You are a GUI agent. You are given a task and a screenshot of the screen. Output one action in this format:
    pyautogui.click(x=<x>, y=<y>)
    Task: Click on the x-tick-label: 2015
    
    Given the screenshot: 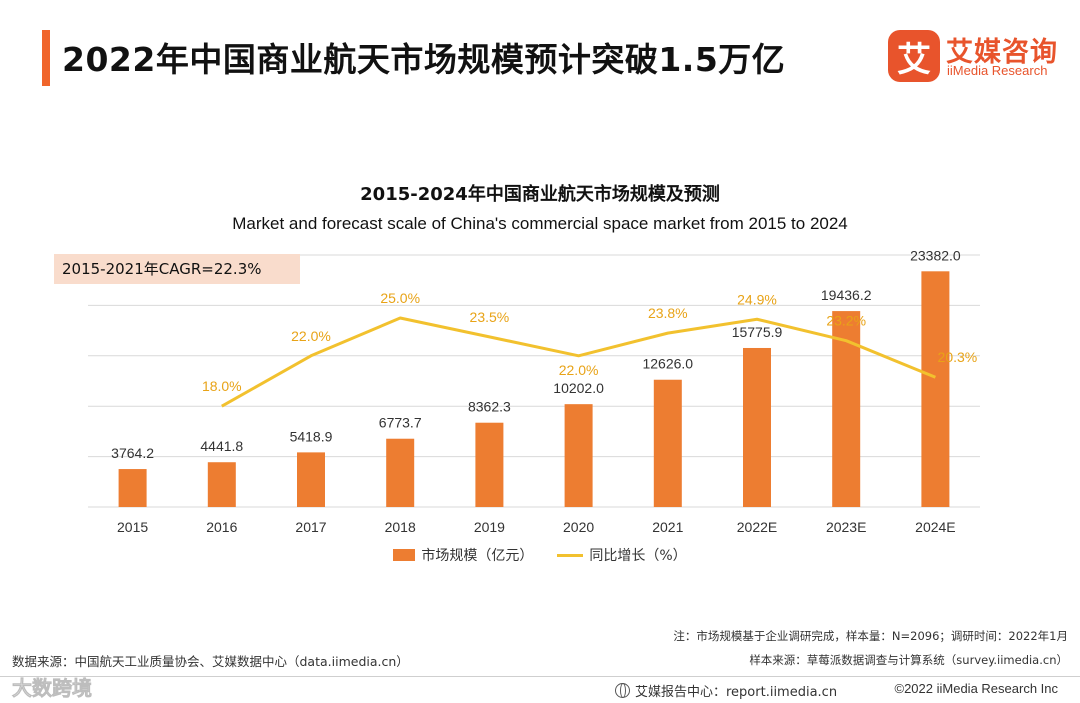 What is the action you would take?
    pyautogui.click(x=132, y=527)
    